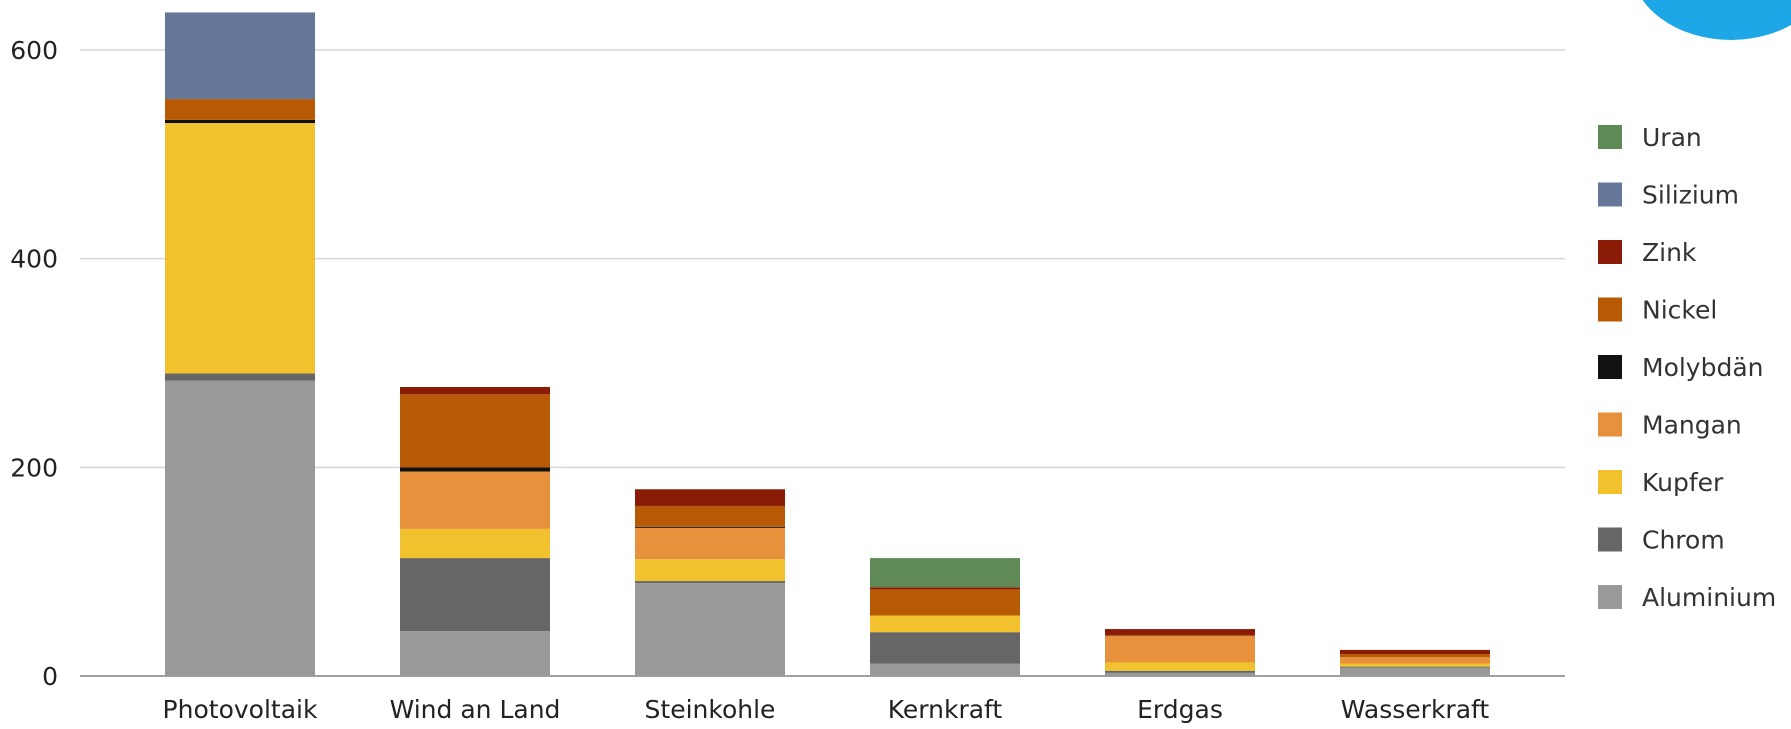  I want to click on bar-segment-wind-an-land-molybdän, so click(475, 469).